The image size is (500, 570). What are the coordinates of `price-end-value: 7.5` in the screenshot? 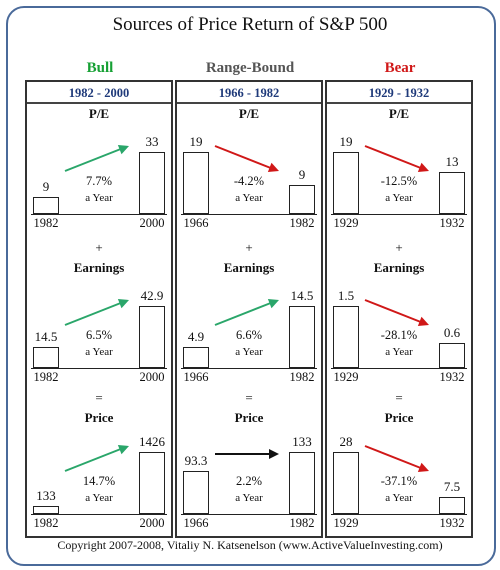 It's located at (452, 486).